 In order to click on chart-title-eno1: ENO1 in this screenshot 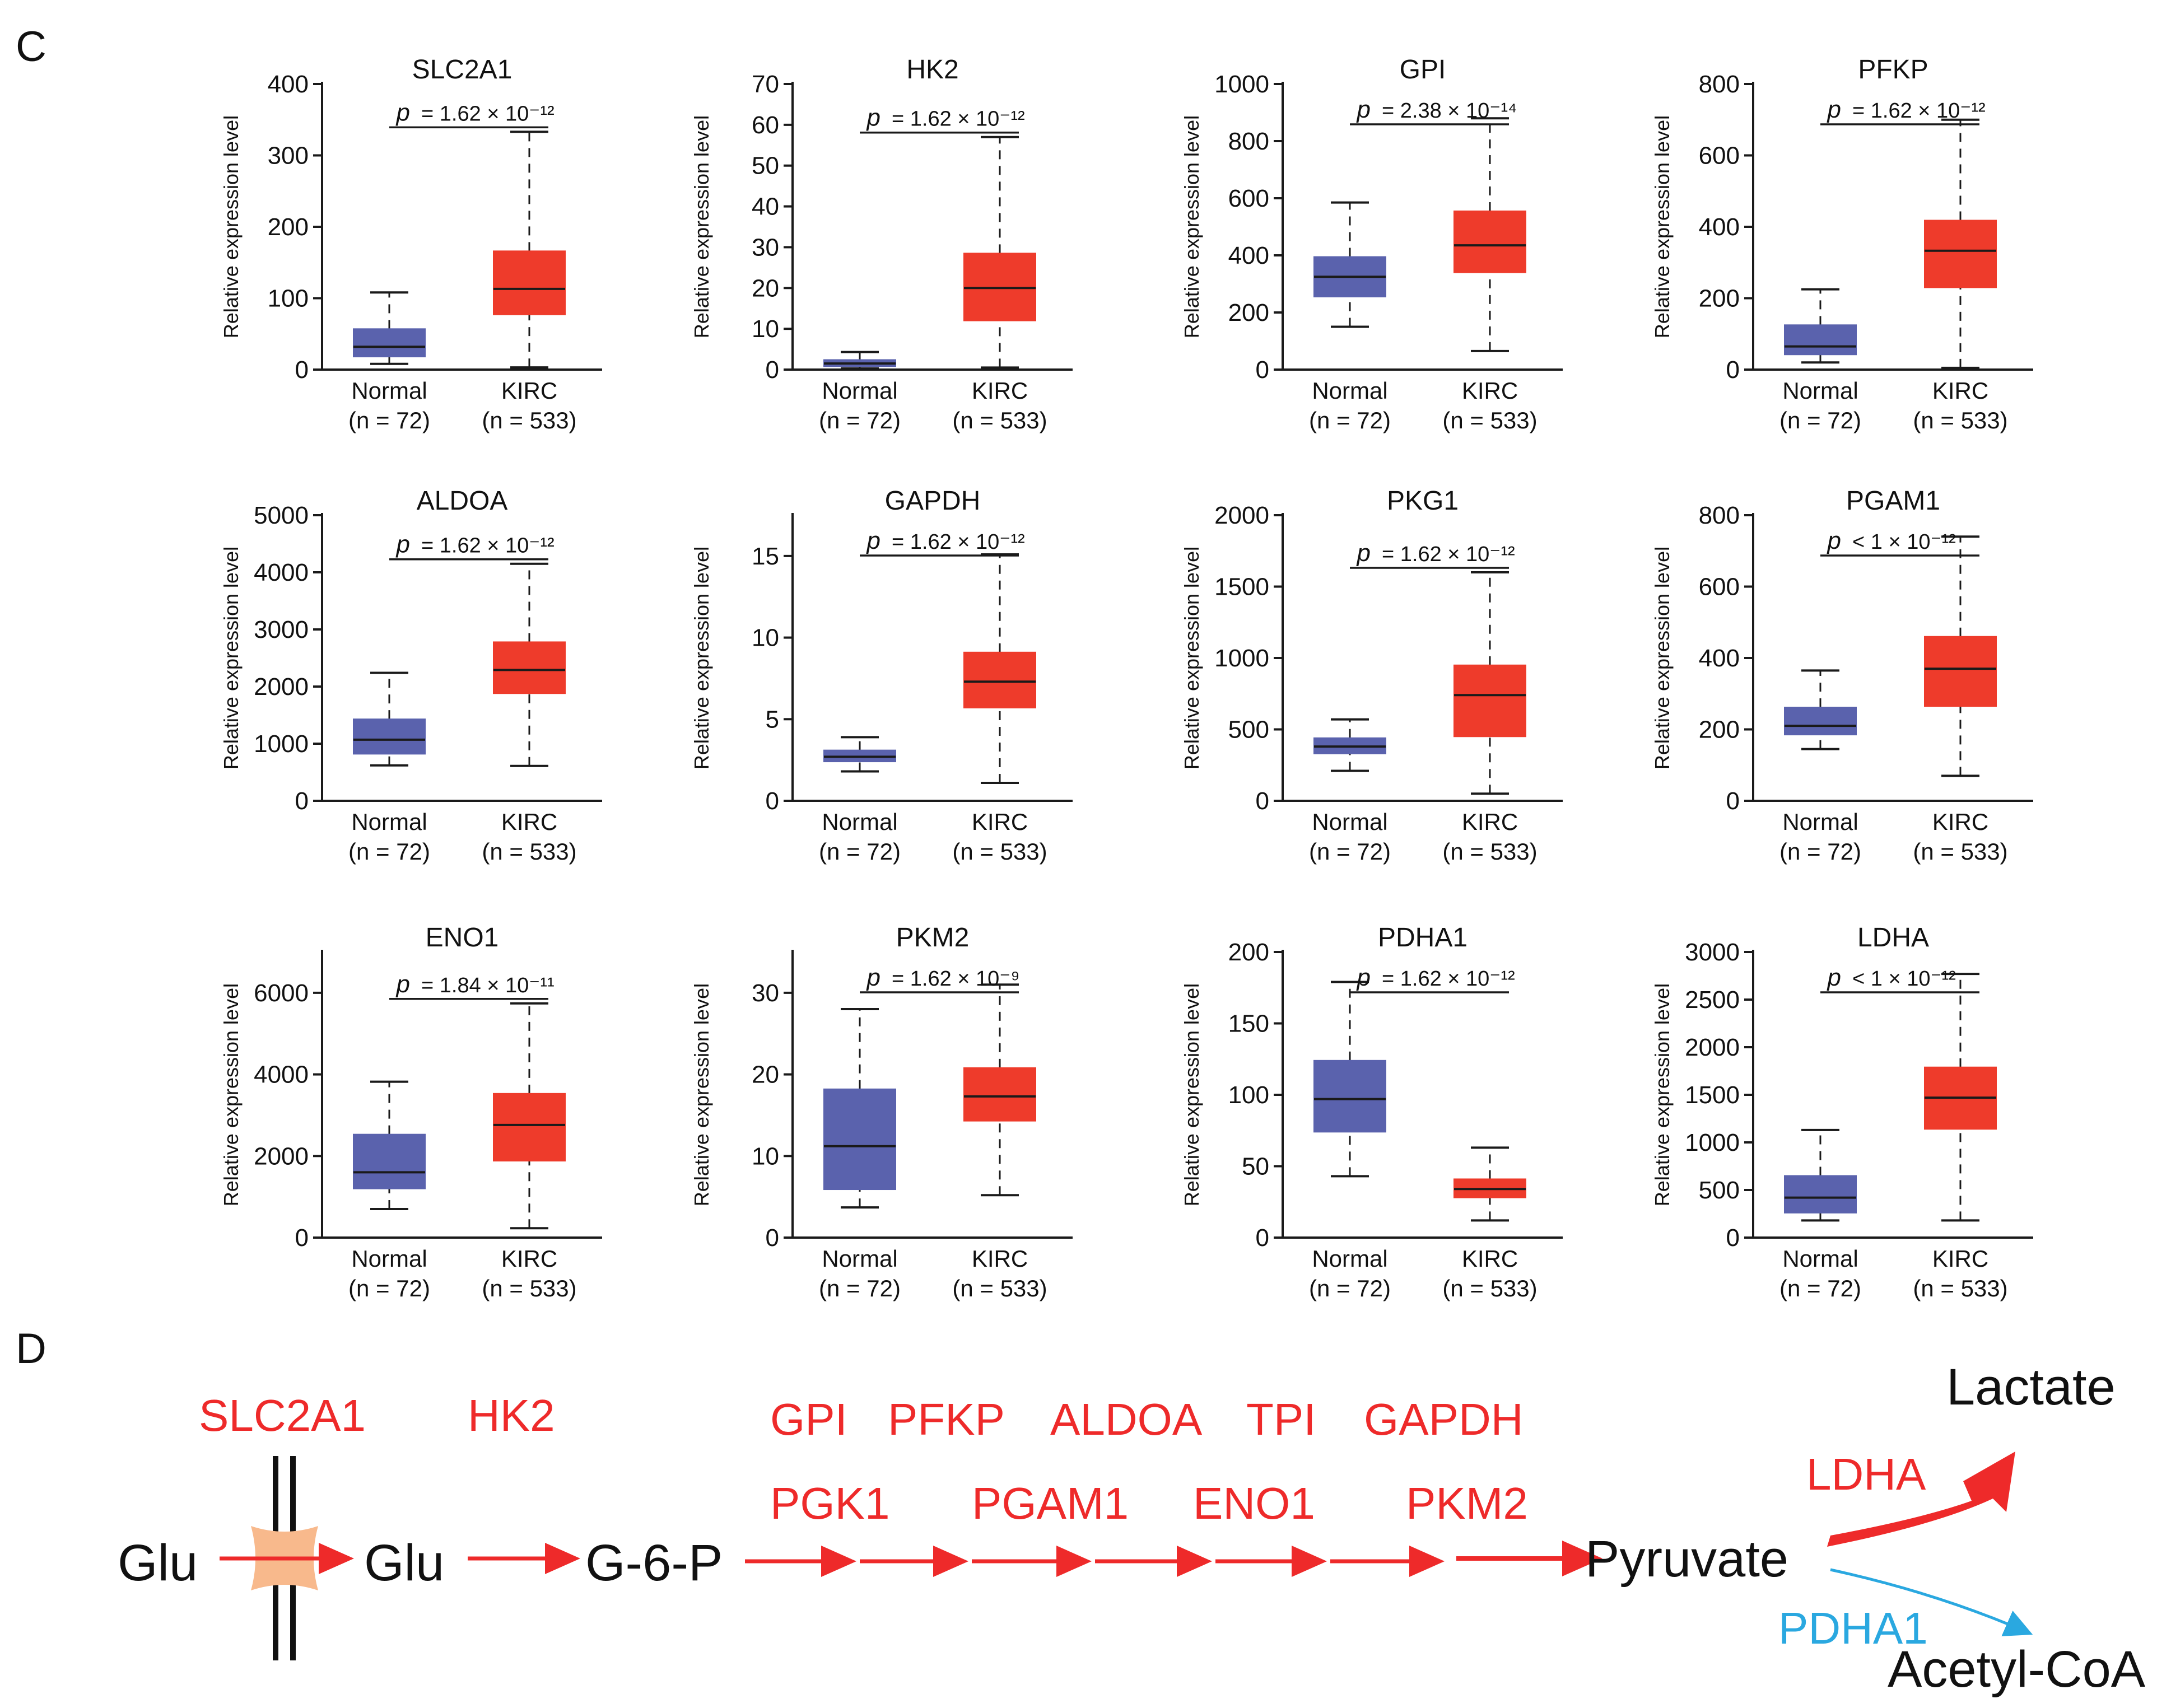, I will do `click(462, 938)`.